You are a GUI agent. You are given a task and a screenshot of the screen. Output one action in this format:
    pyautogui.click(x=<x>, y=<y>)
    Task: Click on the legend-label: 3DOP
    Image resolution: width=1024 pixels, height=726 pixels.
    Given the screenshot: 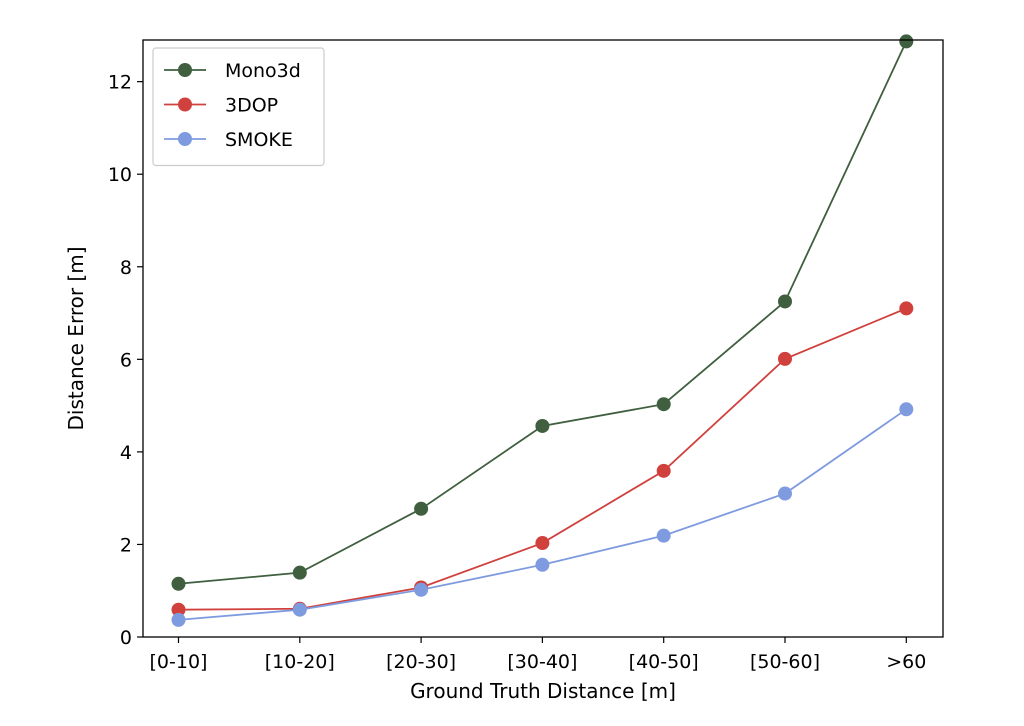 What is the action you would take?
    pyautogui.click(x=251, y=106)
    